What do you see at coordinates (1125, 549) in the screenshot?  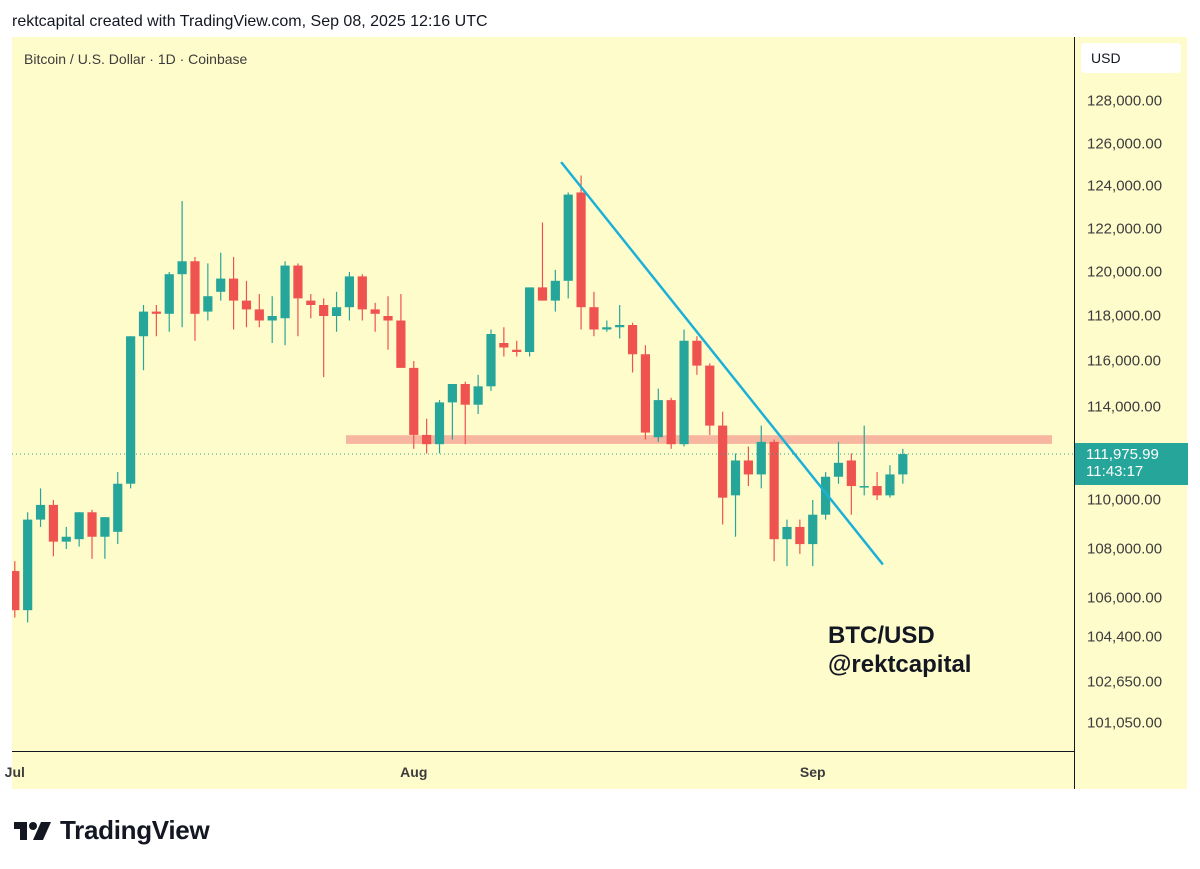 I see `y-tick-label: 108,000.00` at bounding box center [1125, 549].